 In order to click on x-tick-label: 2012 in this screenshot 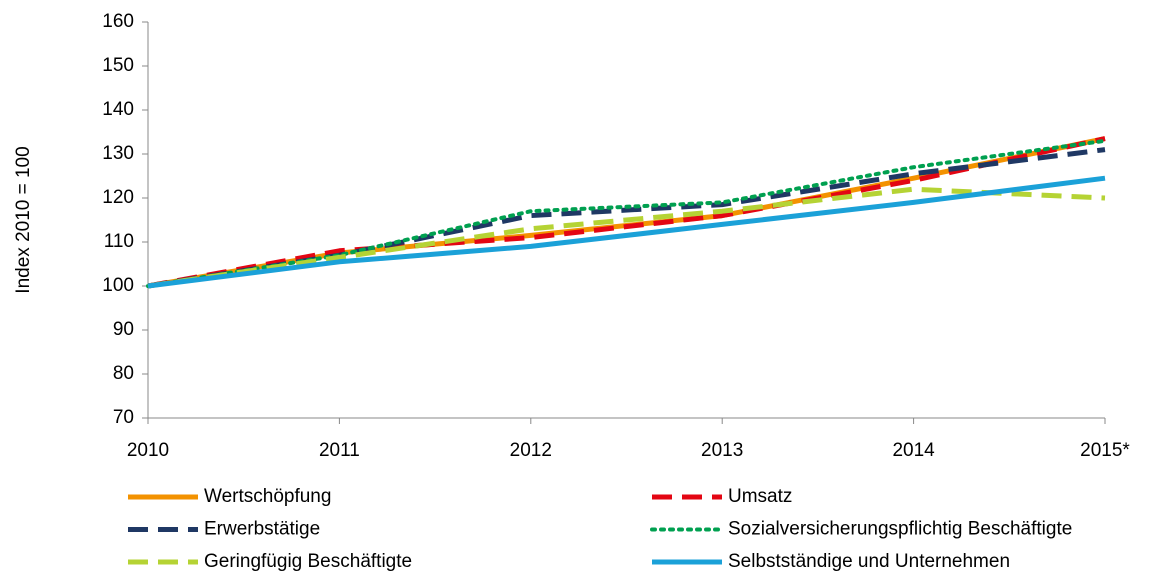, I will do `click(531, 450)`.